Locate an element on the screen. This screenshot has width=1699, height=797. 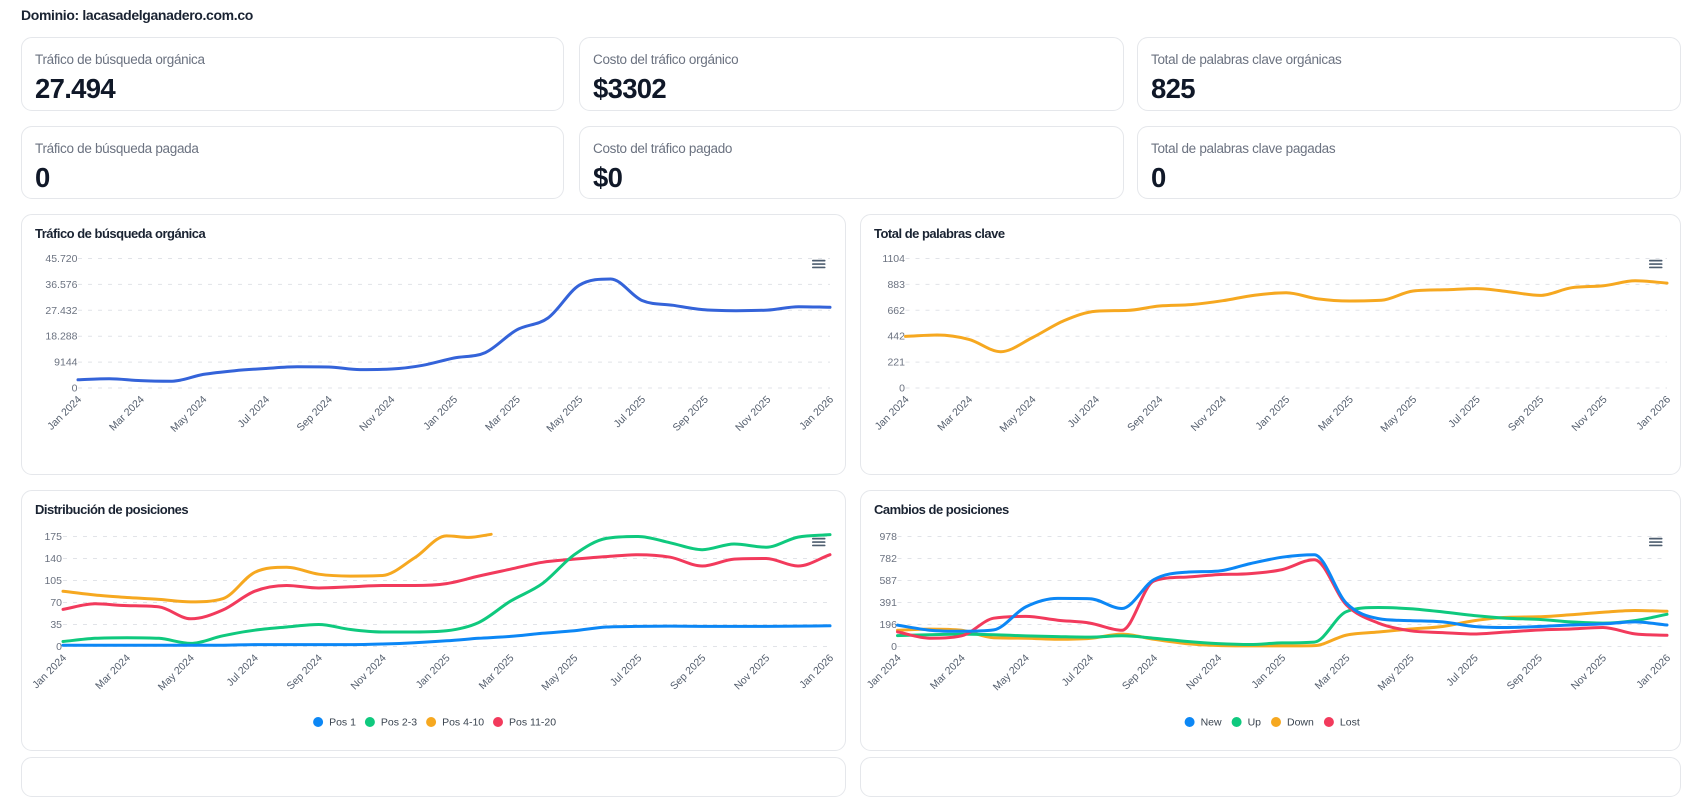
svg-text: 105 is located at coordinates (53, 581).